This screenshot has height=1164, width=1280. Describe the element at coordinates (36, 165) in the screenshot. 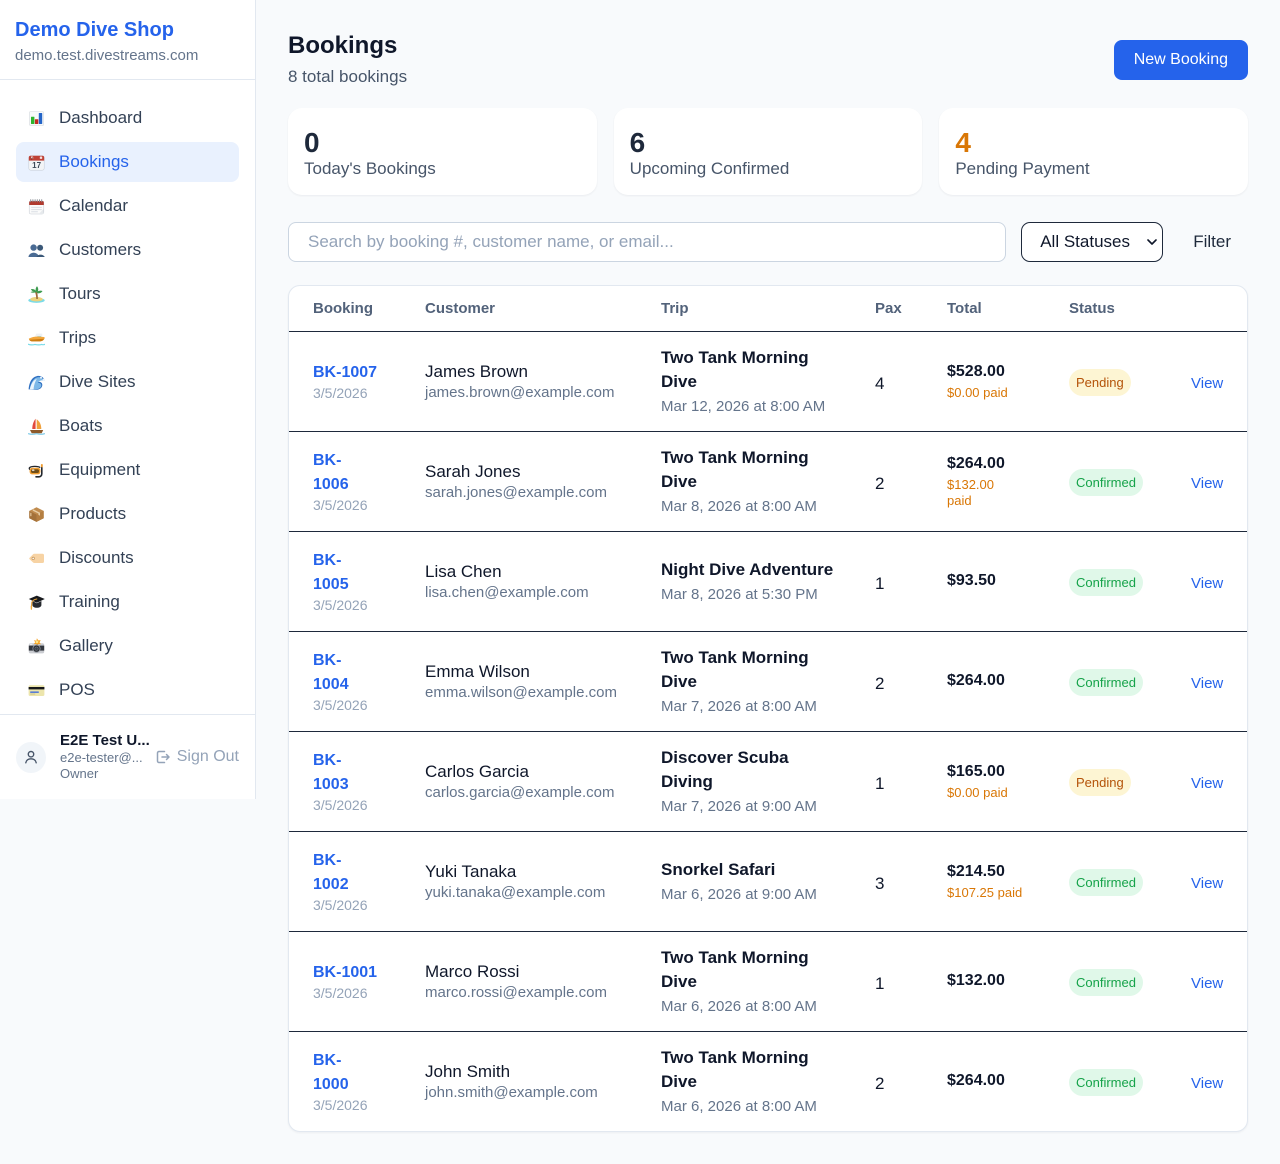

I see `svg-text: 17` at that location.